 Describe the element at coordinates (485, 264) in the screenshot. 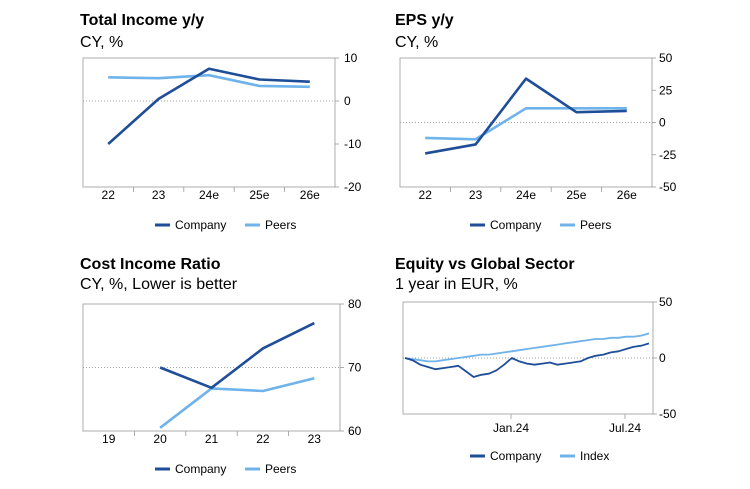

I see `chart-title: Equity vs Global Sector` at that location.